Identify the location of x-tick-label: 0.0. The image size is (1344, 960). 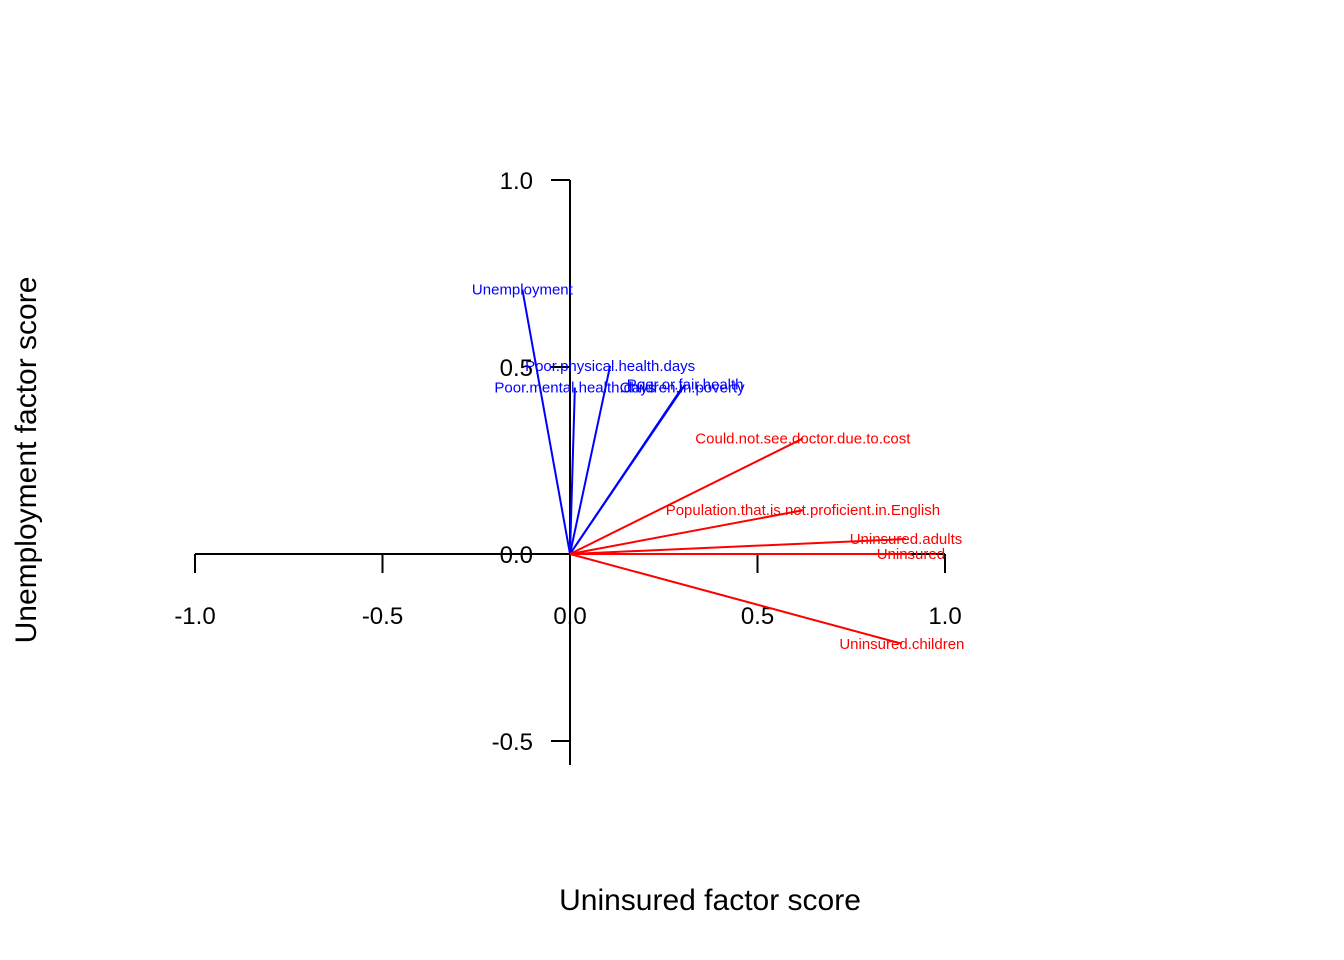
(569, 616).